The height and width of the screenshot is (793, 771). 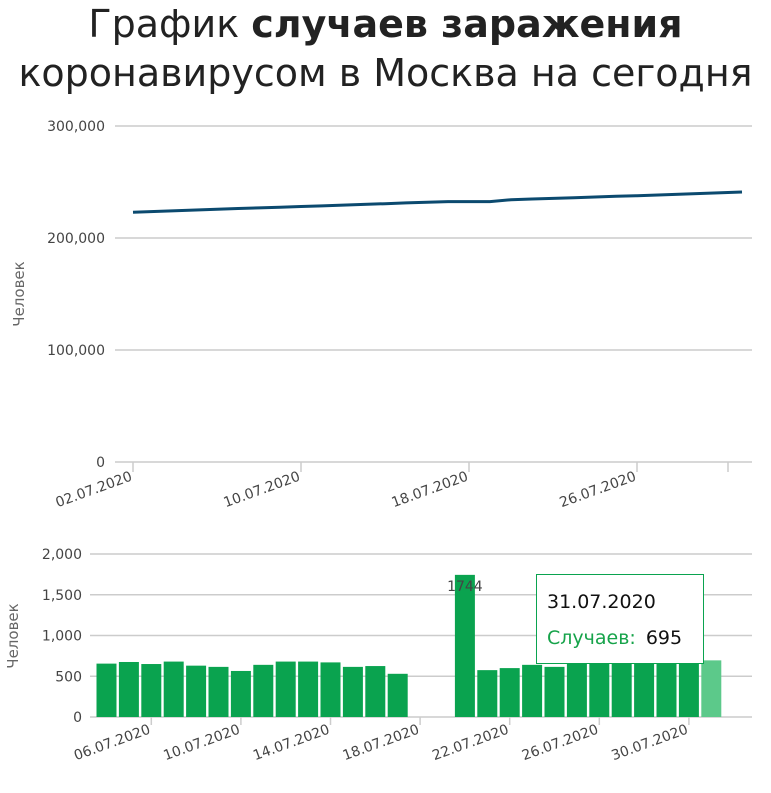 What do you see at coordinates (112, 743) in the screenshot?
I see `x-tick-label: 06.07.2020` at bounding box center [112, 743].